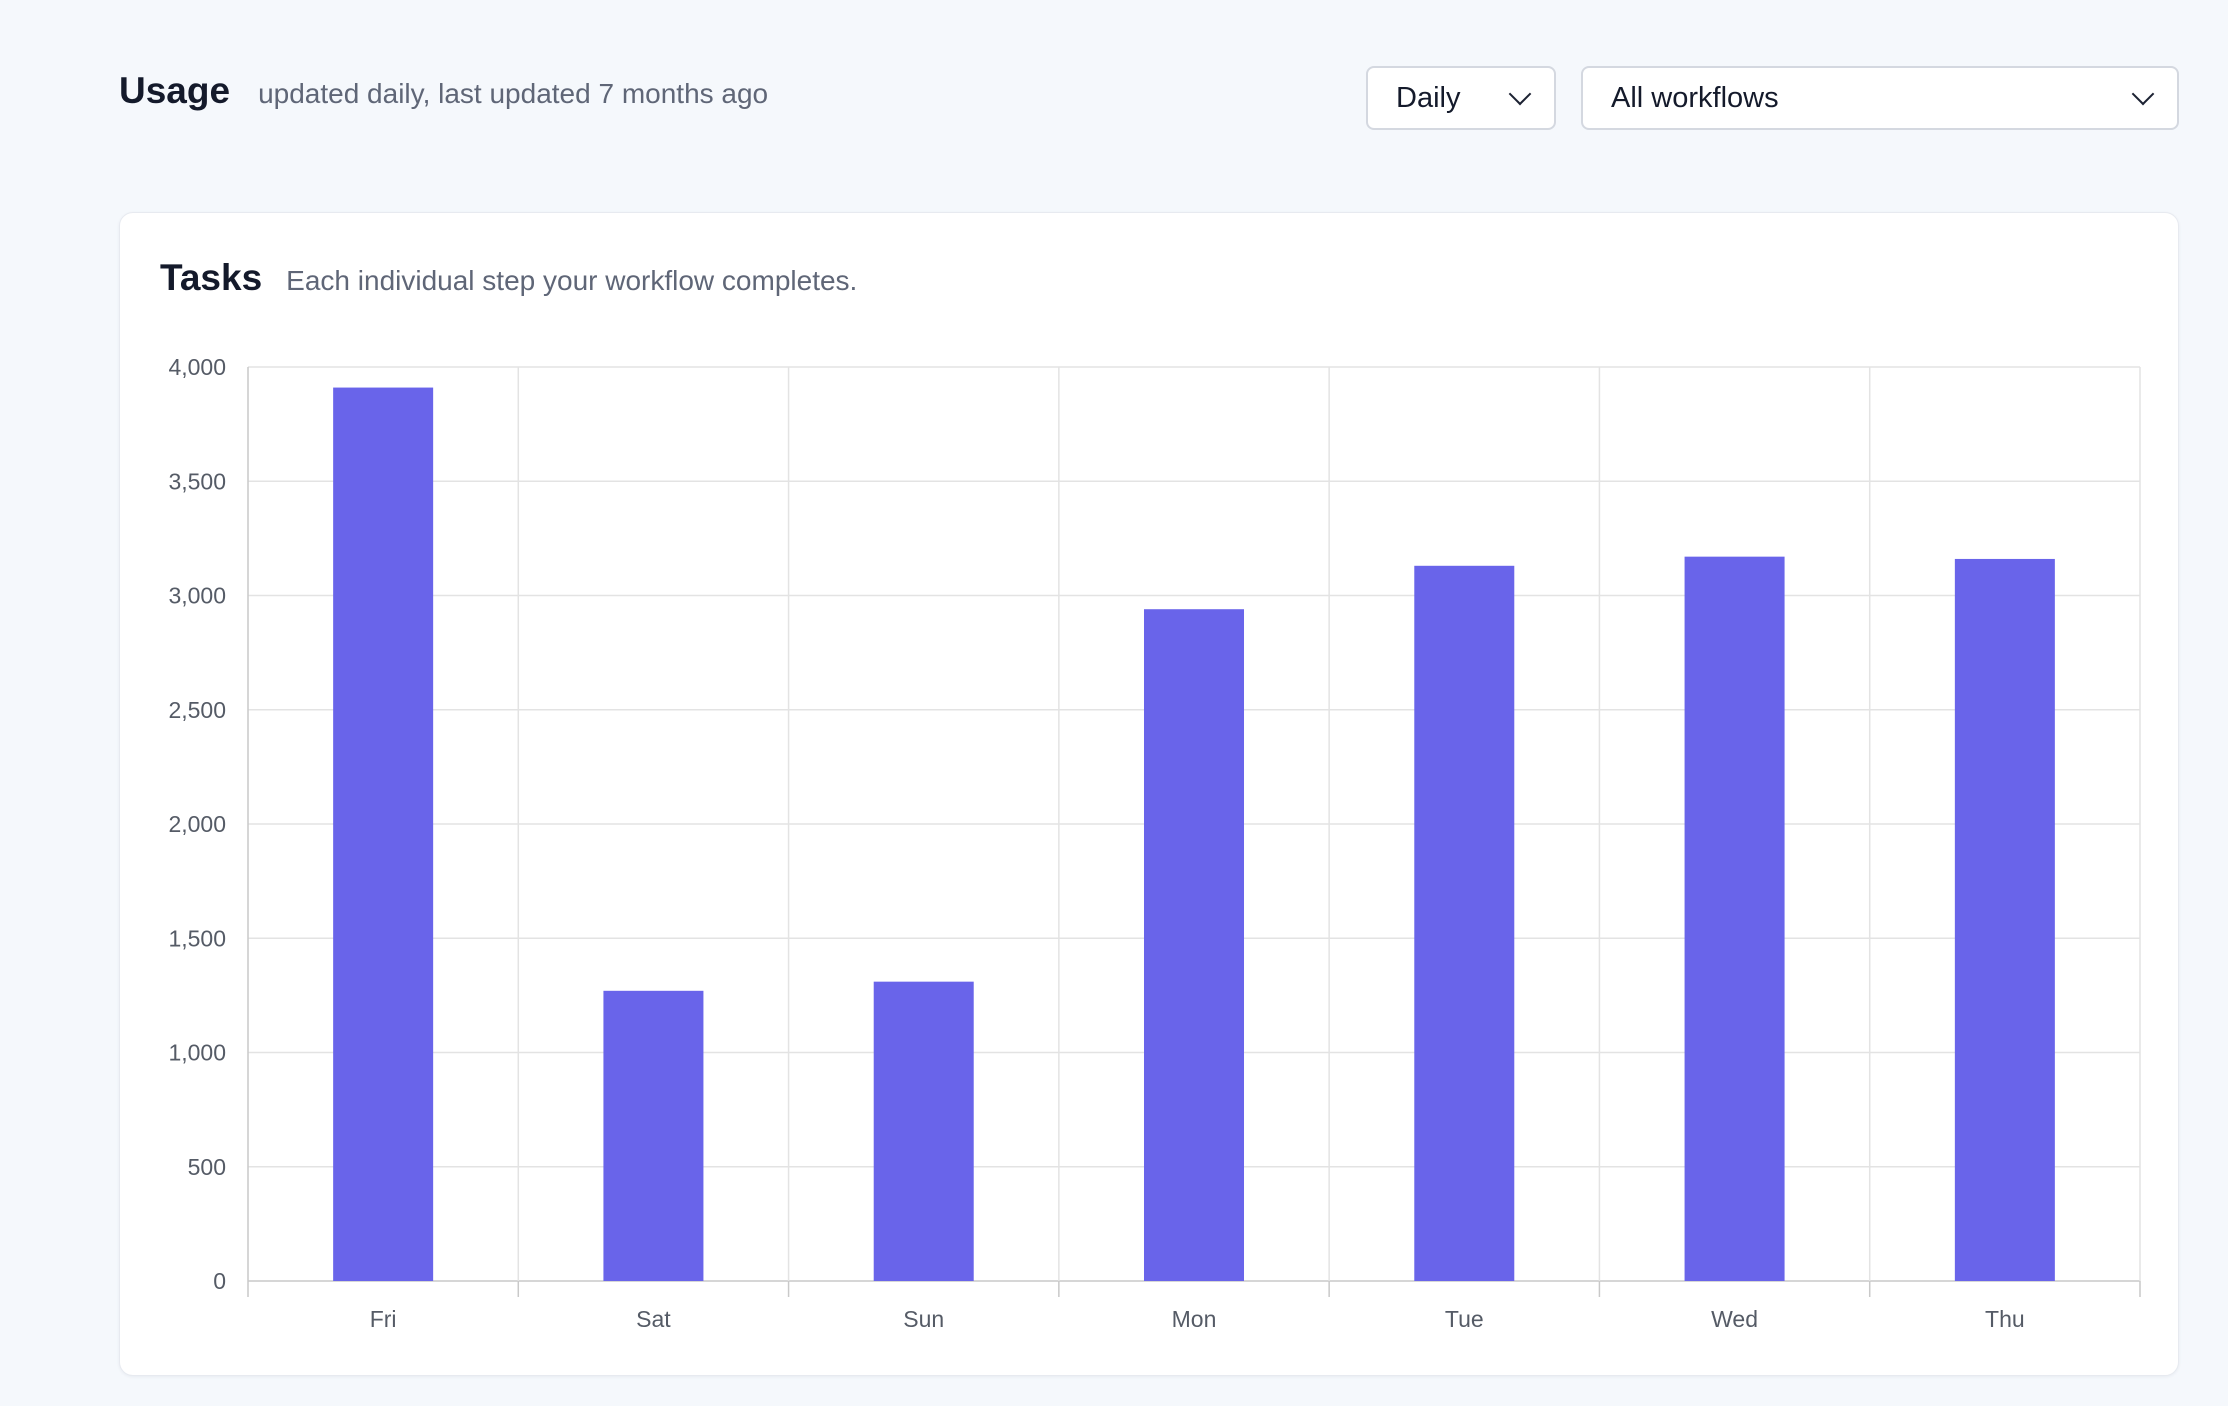 Image resolution: width=2228 pixels, height=1406 pixels. What do you see at coordinates (1695, 97) in the screenshot?
I see `workflow-select-value: All workflows` at bounding box center [1695, 97].